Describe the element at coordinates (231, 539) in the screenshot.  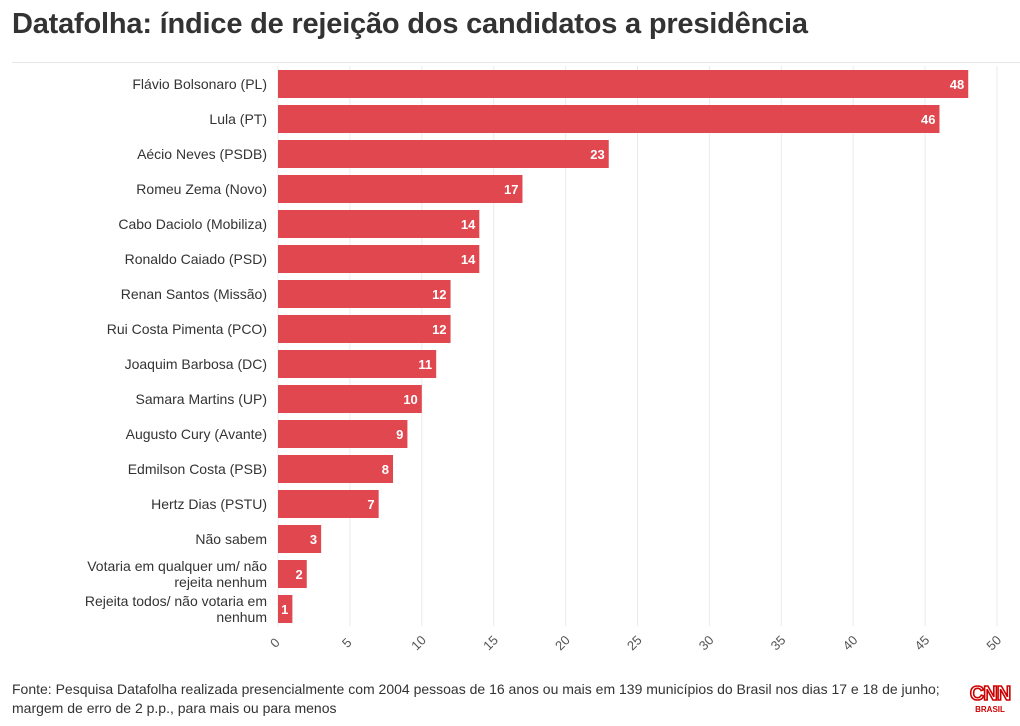
I see `category-label: Não sabem` at that location.